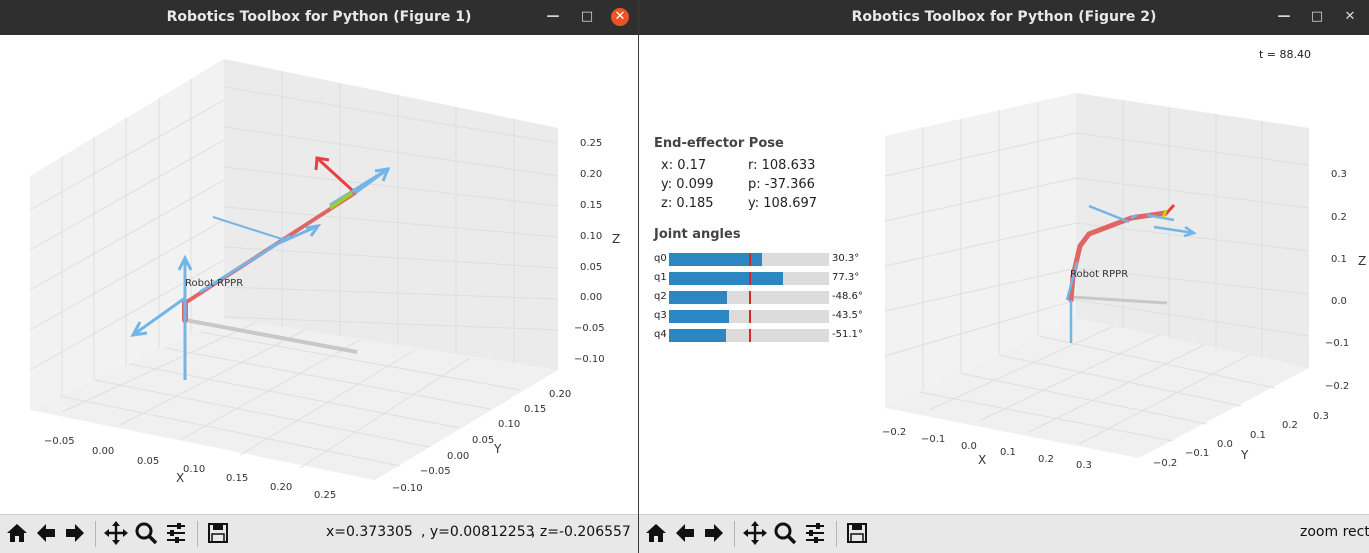  I want to click on nav-toolbar: x=0.373305 , y=0.00812253 , z=-0.206557, so click(319, 533).